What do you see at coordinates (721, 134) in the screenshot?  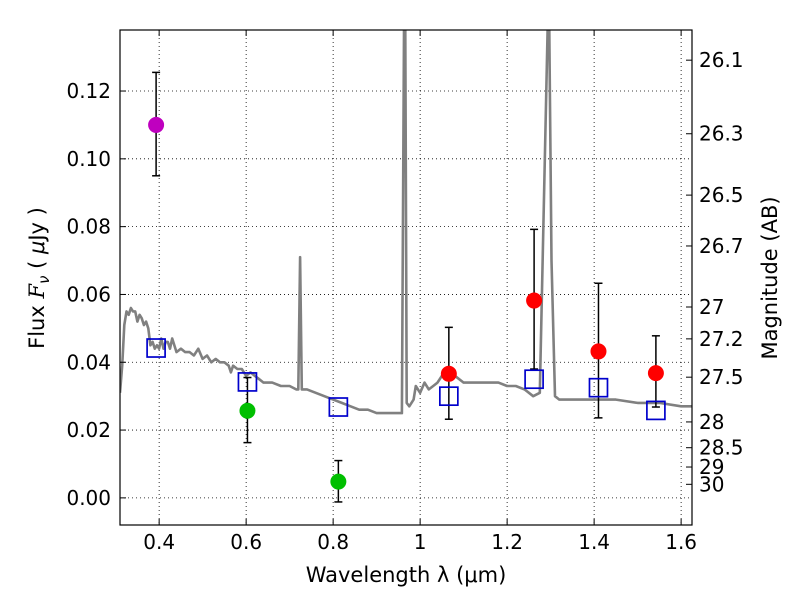 I see `mag-tick-label: 26.3` at bounding box center [721, 134].